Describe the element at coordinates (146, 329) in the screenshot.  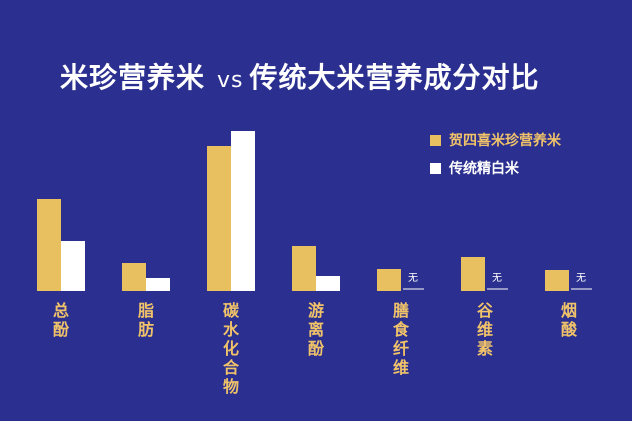
I see `category-label-1-char-1: 肪` at that location.